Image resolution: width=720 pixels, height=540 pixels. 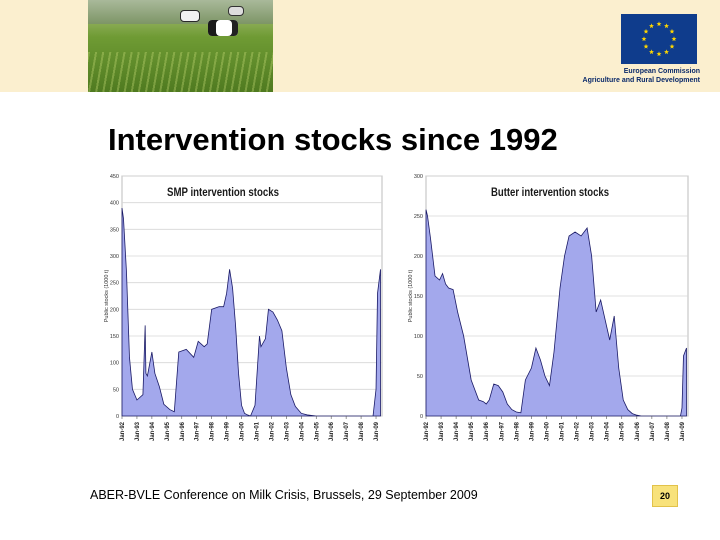 What do you see at coordinates (641, 80) in the screenshot?
I see `org-line-2: Agriculture and Rural Development` at bounding box center [641, 80].